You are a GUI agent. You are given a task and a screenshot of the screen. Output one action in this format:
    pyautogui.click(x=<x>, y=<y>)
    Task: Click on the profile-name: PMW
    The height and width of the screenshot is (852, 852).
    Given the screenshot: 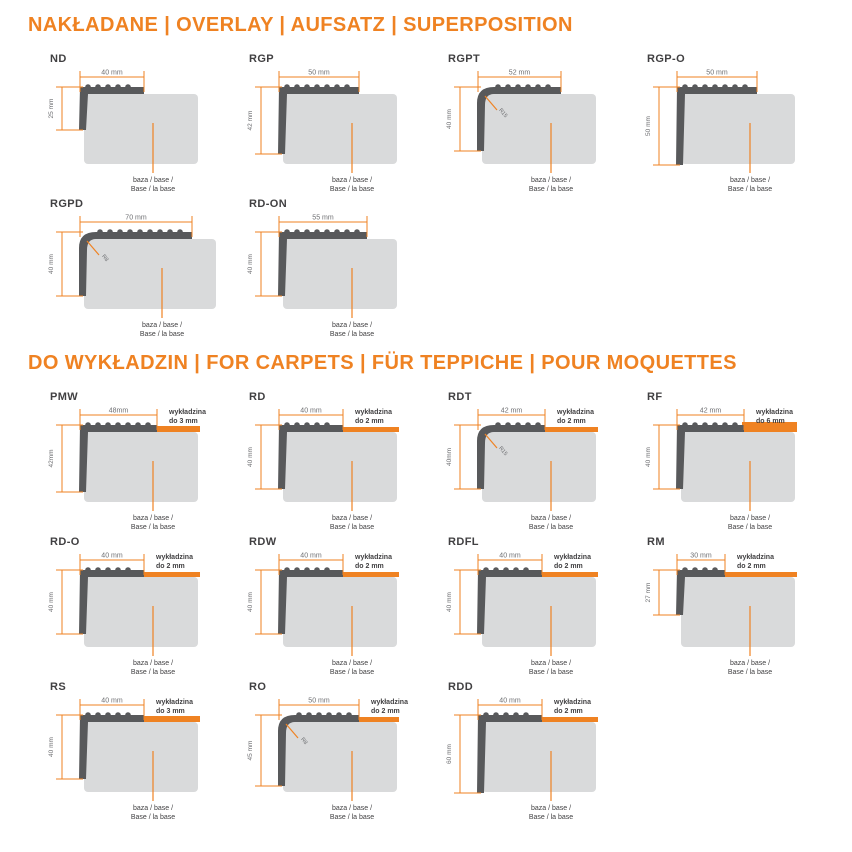 What is the action you would take?
    pyautogui.click(x=64, y=397)
    